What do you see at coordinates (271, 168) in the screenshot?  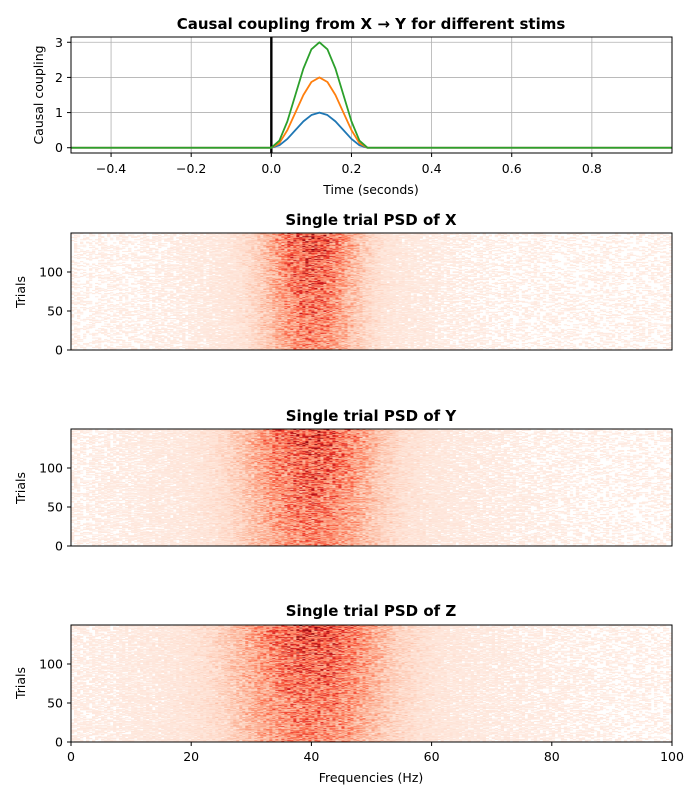 I see `x-tick-label: 0.0` at bounding box center [271, 168].